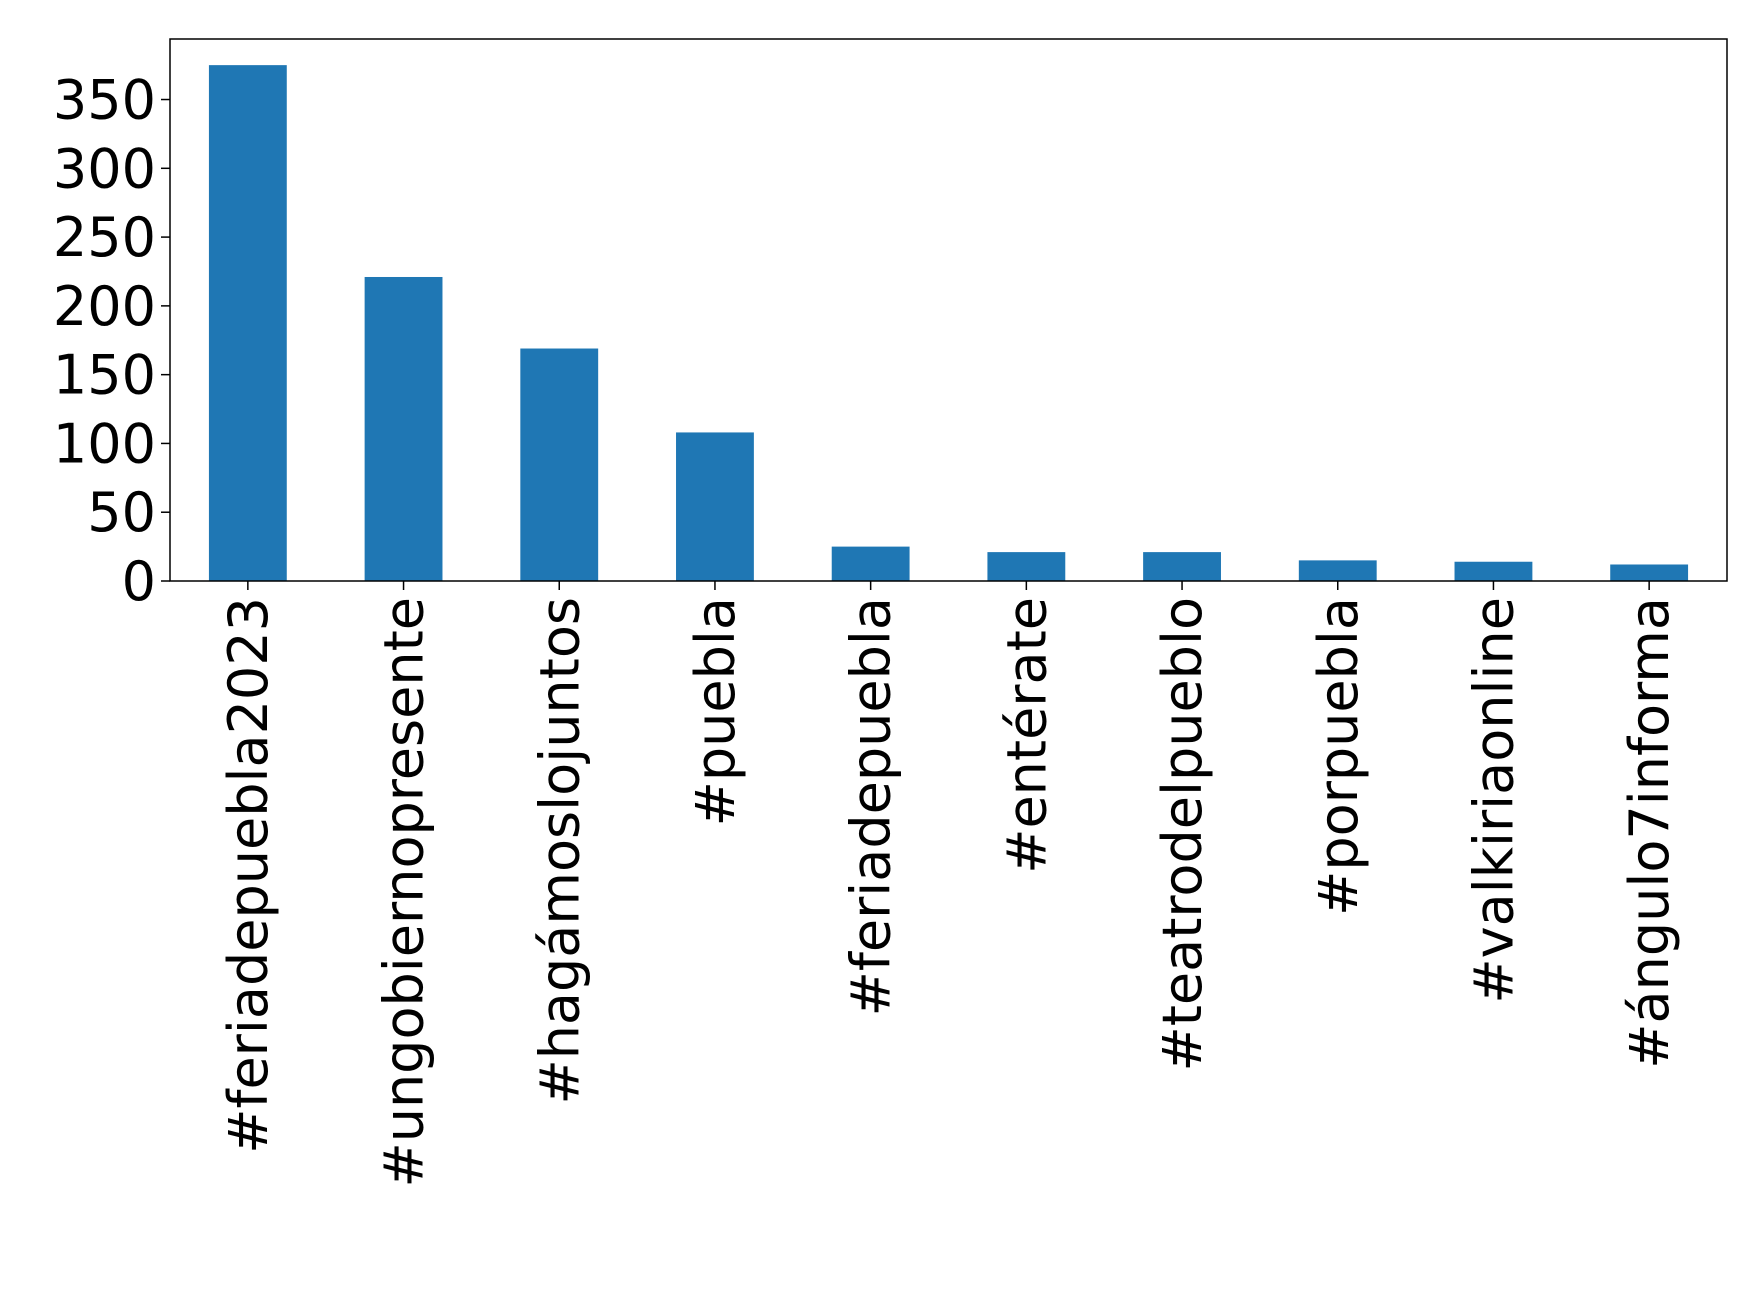  What do you see at coordinates (1182, 834) in the screenshot?
I see `x-tick-label: #teatrodelpueblo` at bounding box center [1182, 834].